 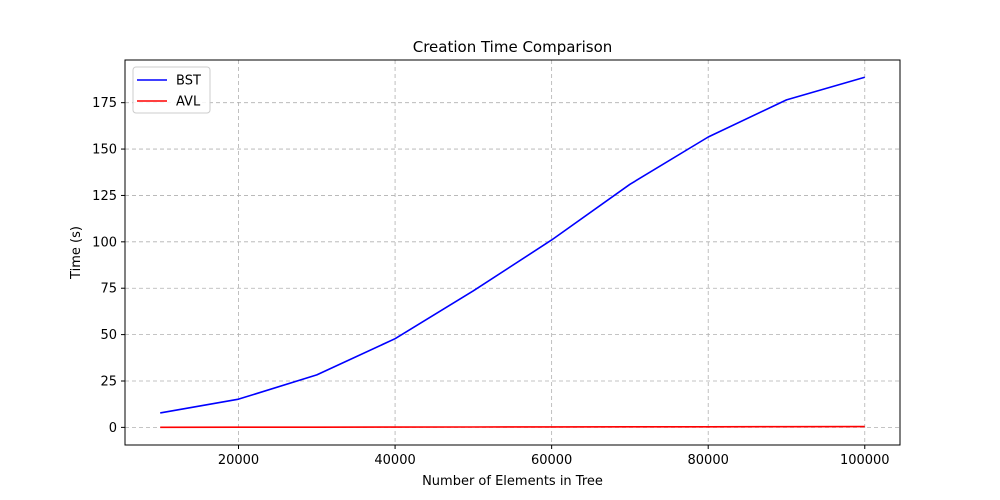 What do you see at coordinates (513, 47) in the screenshot?
I see `chart-title: Creation Time Comparison` at bounding box center [513, 47].